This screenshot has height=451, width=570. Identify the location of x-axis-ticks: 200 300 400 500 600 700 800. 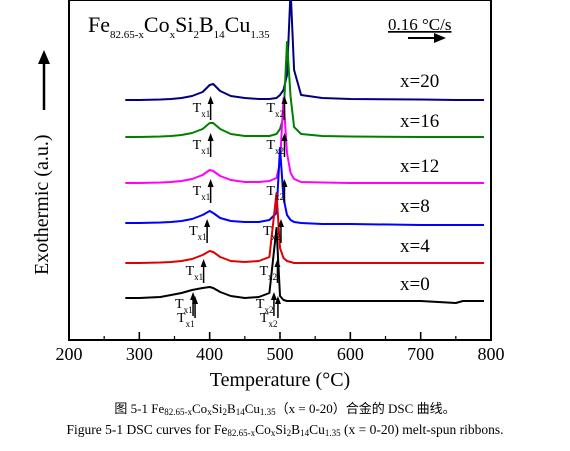
(280, 348).